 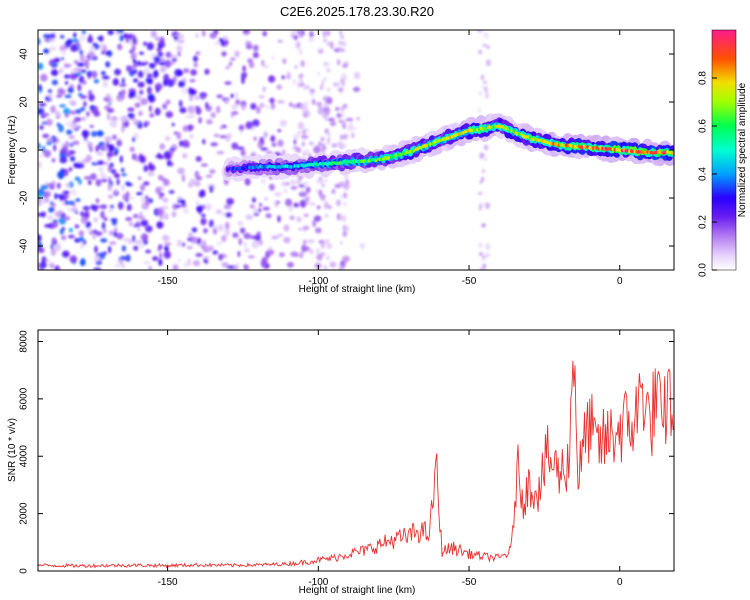 What do you see at coordinates (469, 281) in the screenshot?
I see `x-tick-label: -50` at bounding box center [469, 281].